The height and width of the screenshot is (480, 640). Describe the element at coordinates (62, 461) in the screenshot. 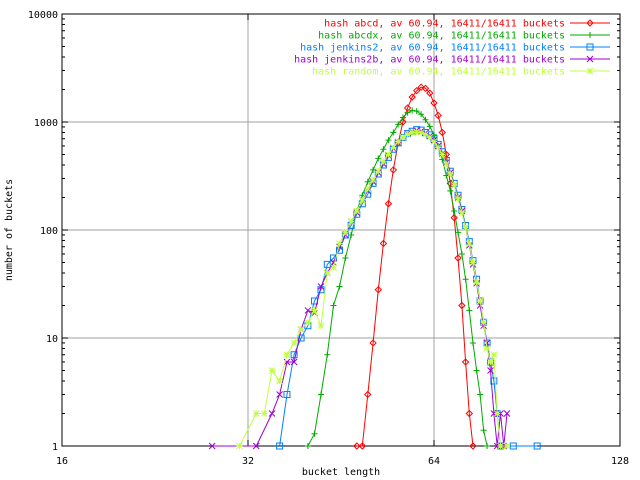

I see `x-tick-label: 16` at that location.